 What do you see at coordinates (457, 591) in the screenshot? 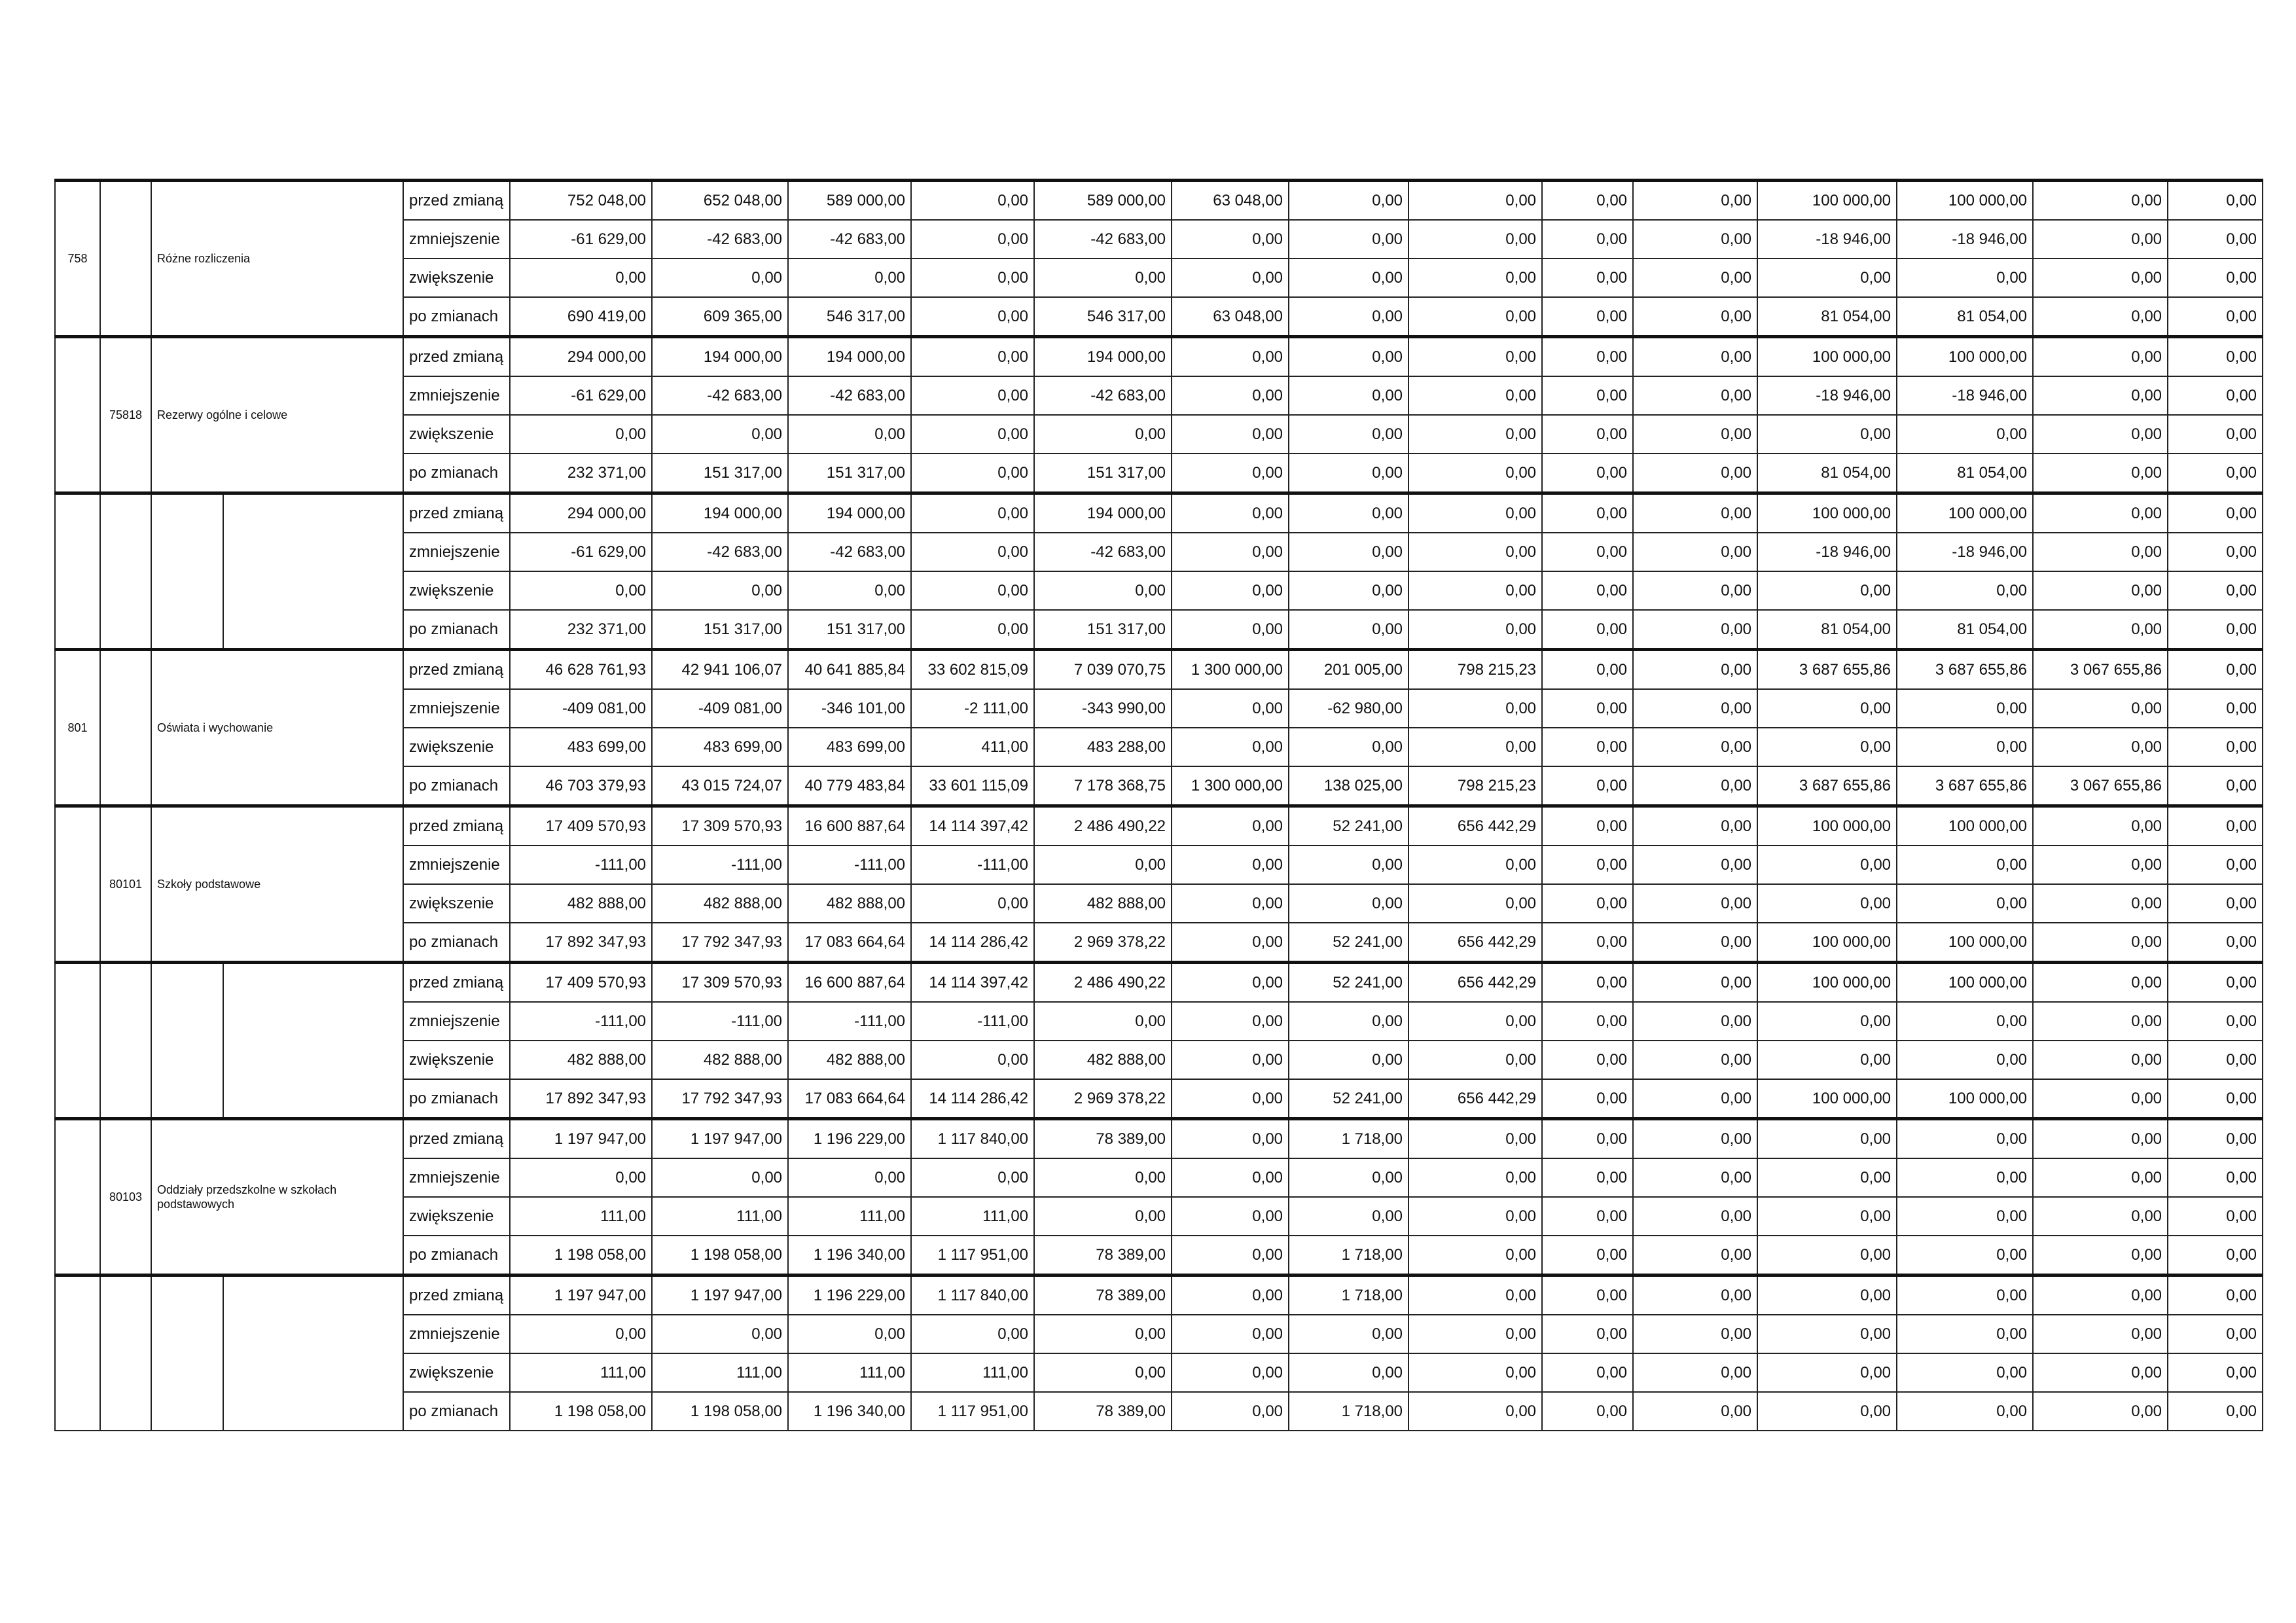
I see `row-label: zwiększenie` at bounding box center [457, 591].